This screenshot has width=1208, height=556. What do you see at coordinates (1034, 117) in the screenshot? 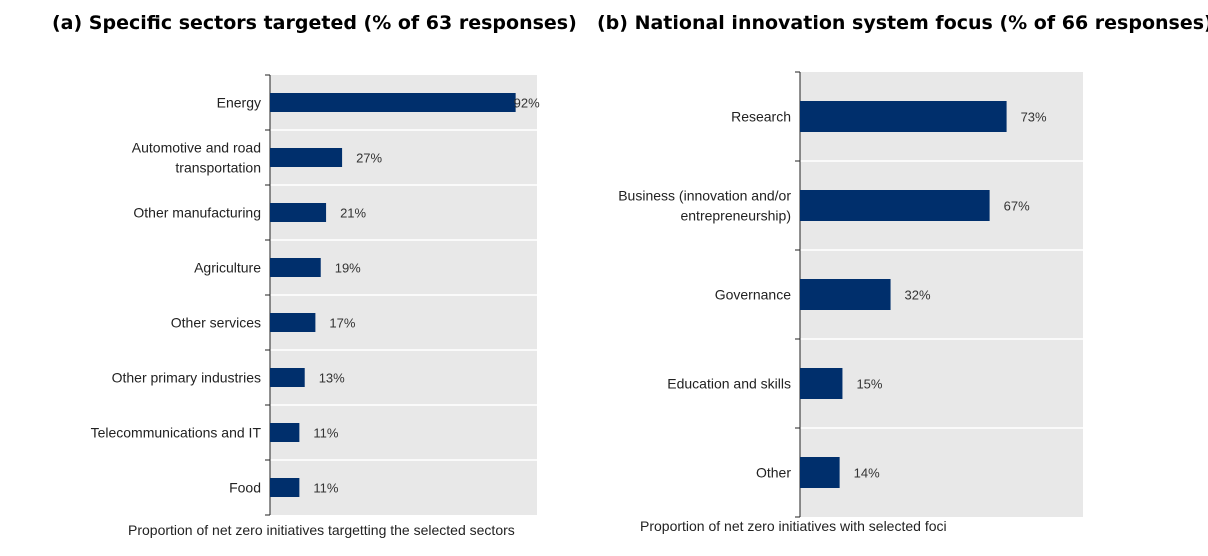
I see `data-label: 73%` at bounding box center [1034, 117].